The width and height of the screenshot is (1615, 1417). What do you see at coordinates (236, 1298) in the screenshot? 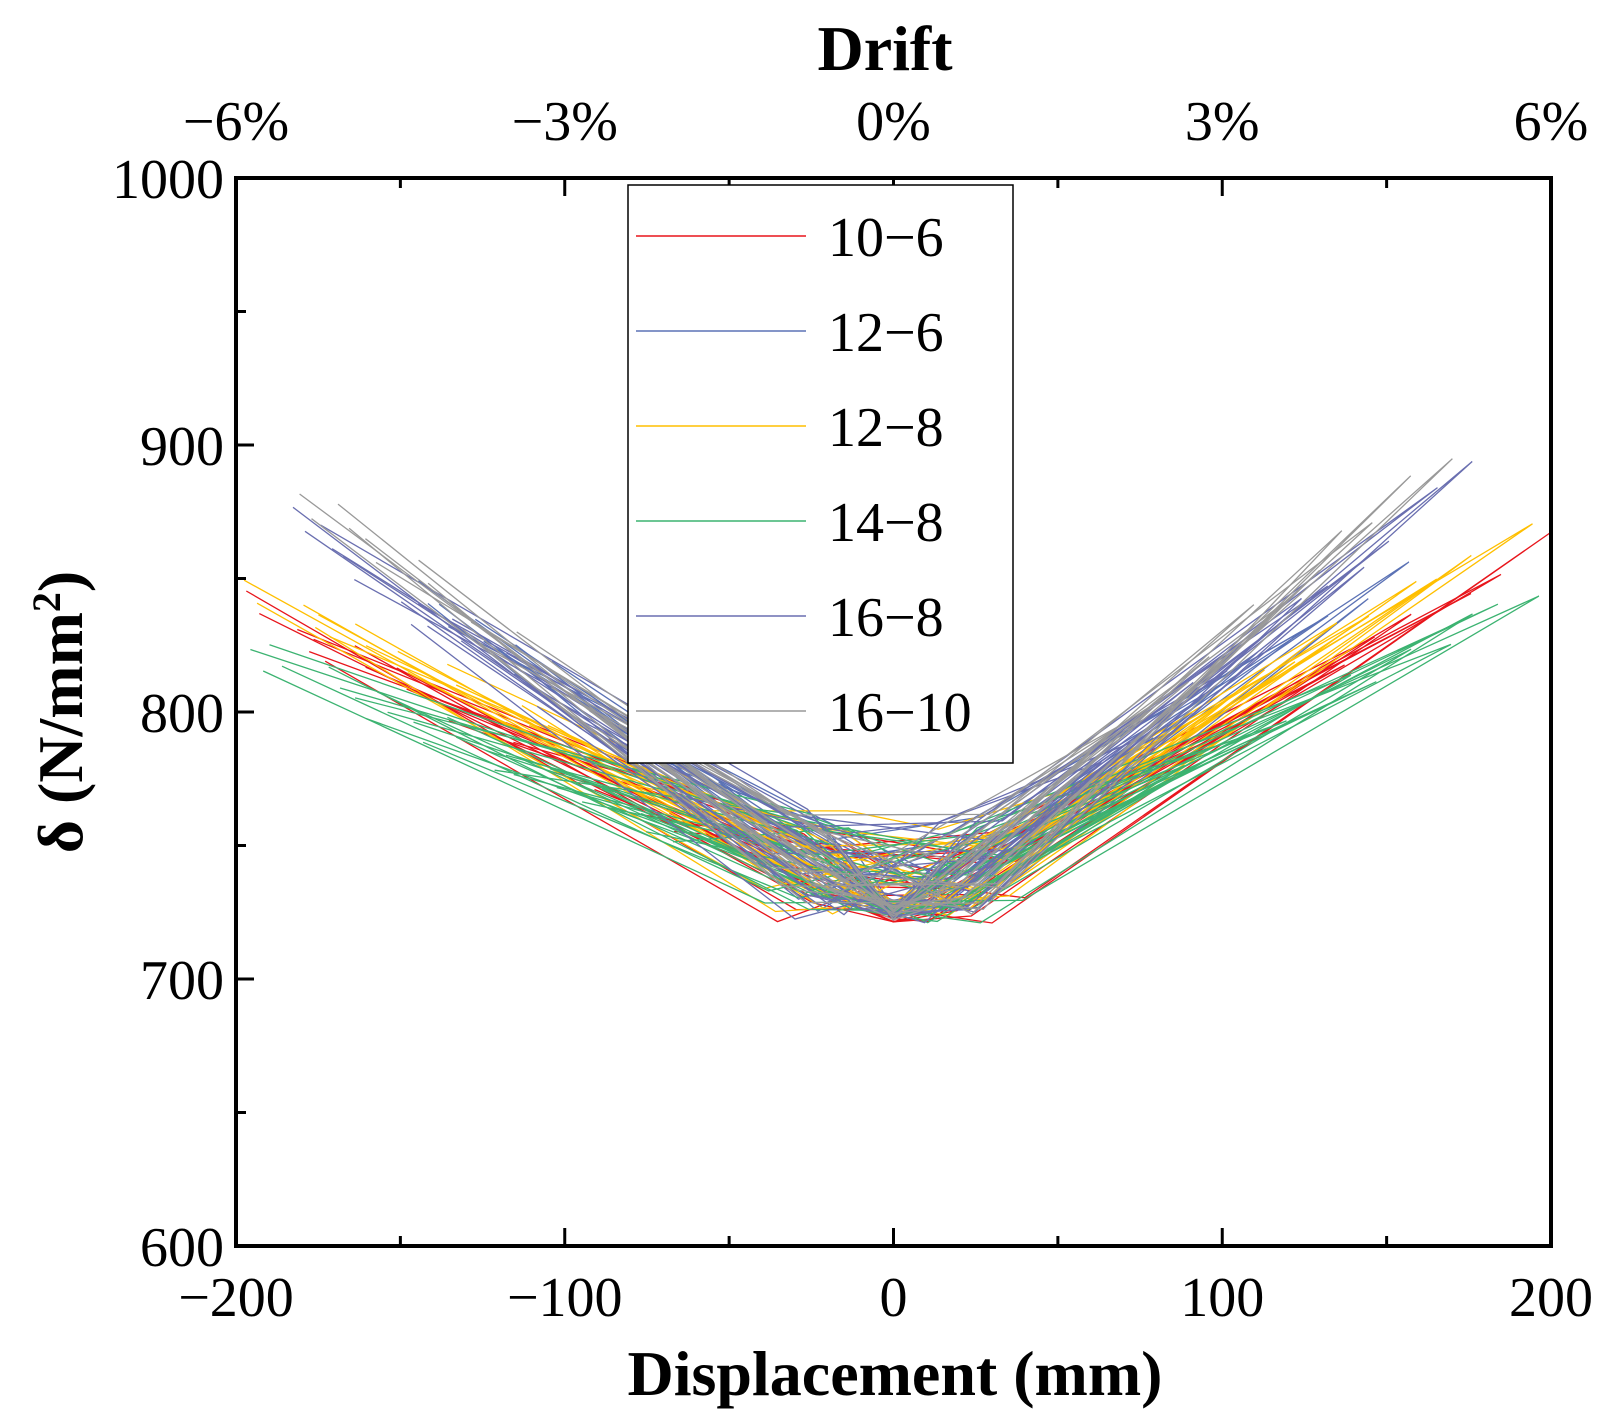
I see `x-tick-label: −200` at bounding box center [236, 1298].